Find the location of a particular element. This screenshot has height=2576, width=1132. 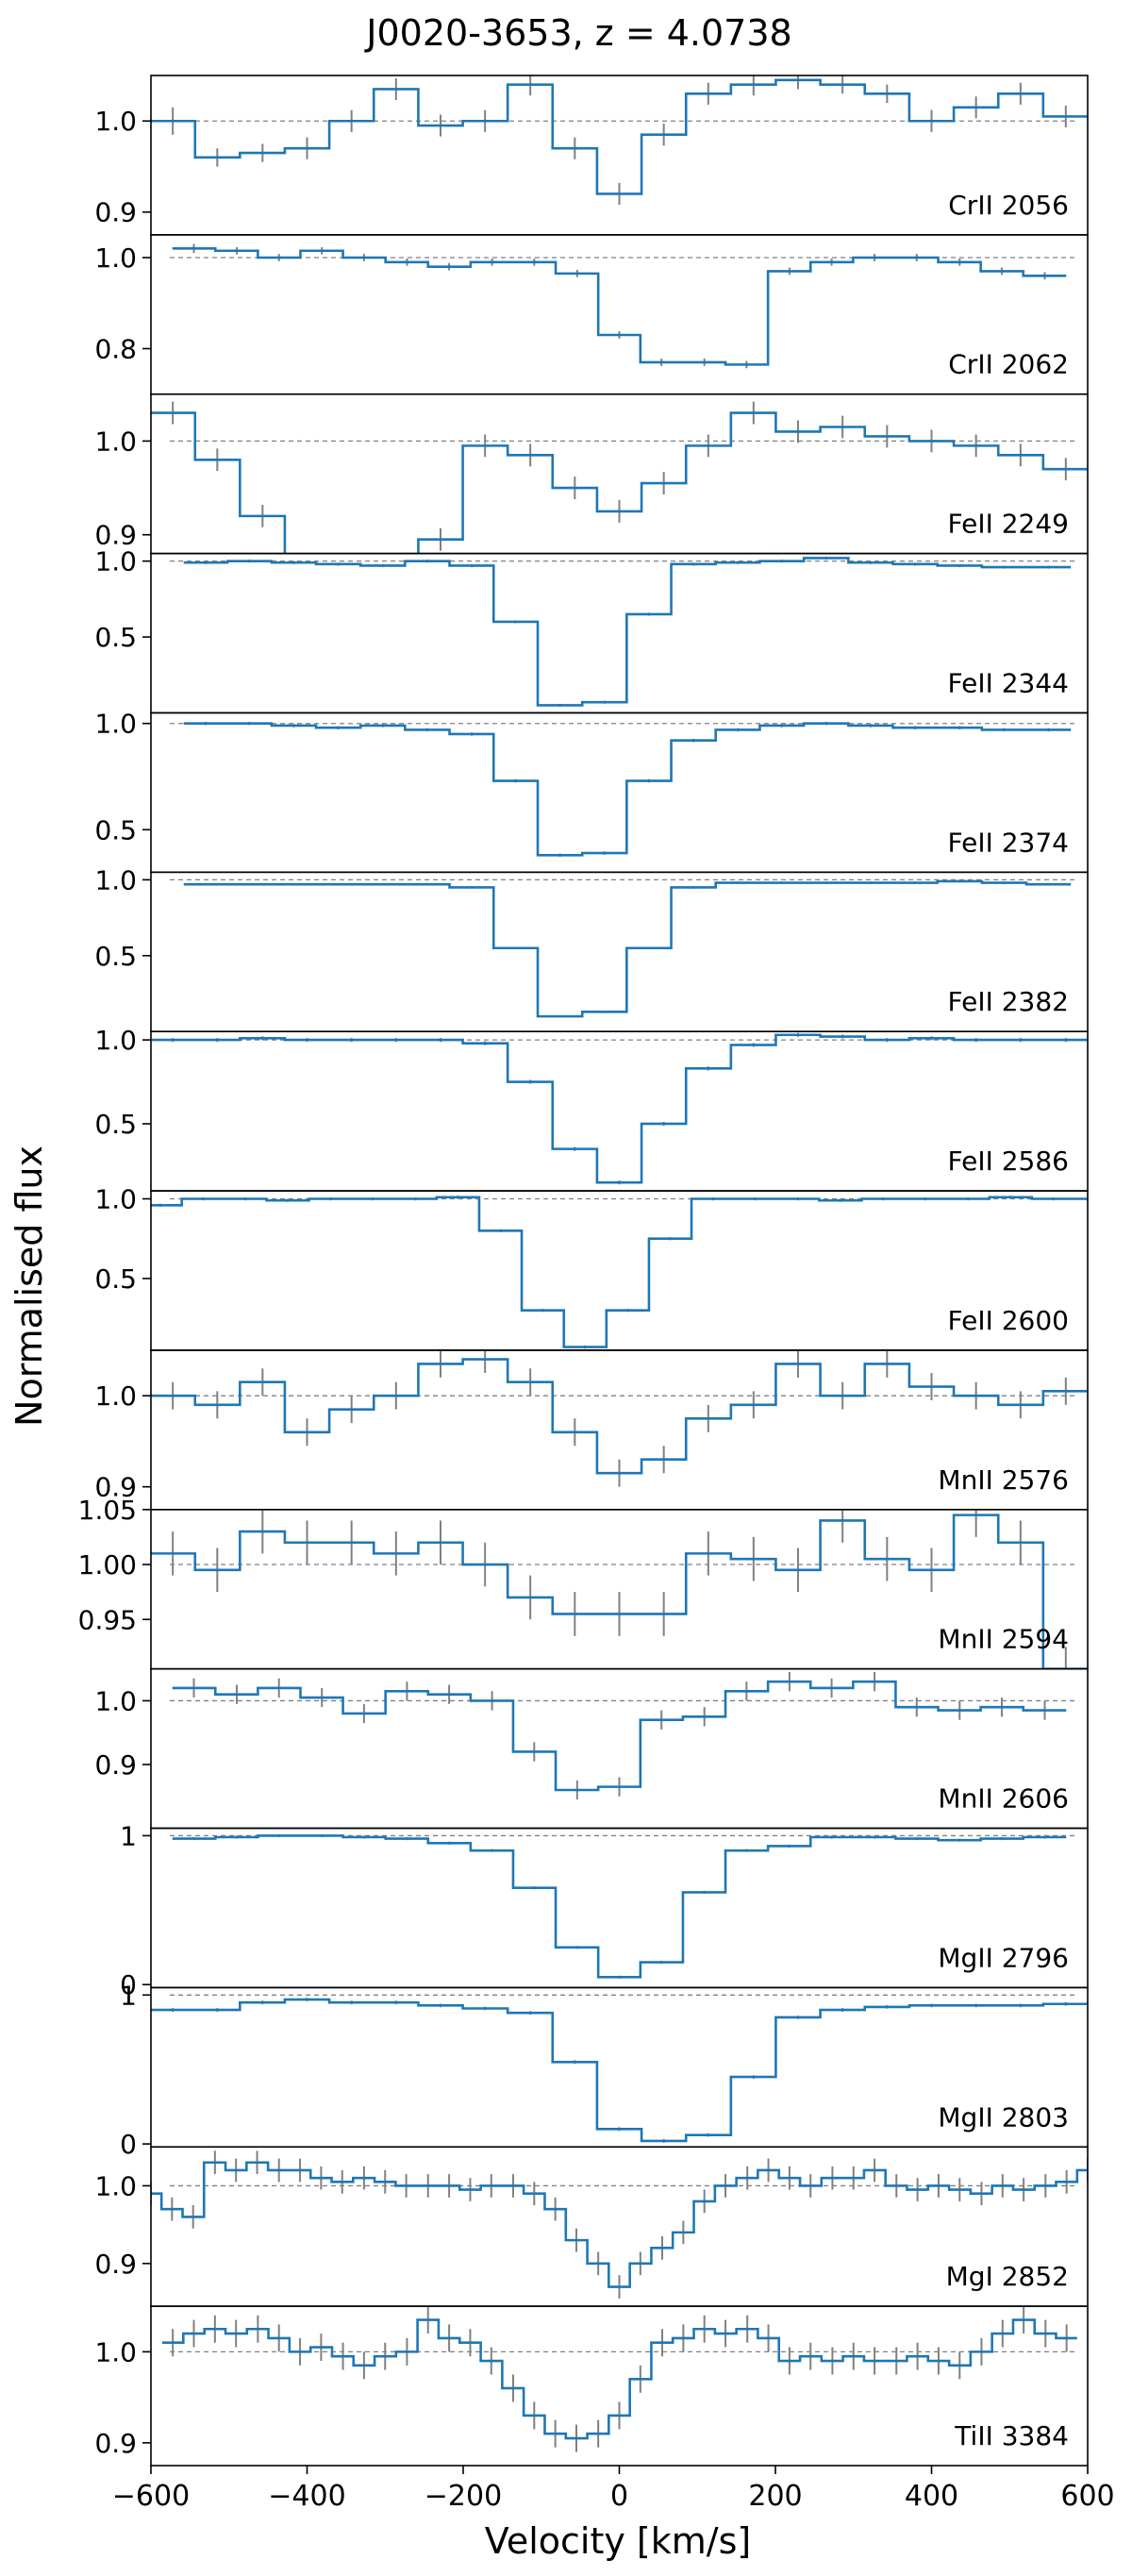

panel-1: 0.8 1.0 CrII 2062 is located at coordinates (591, 314).